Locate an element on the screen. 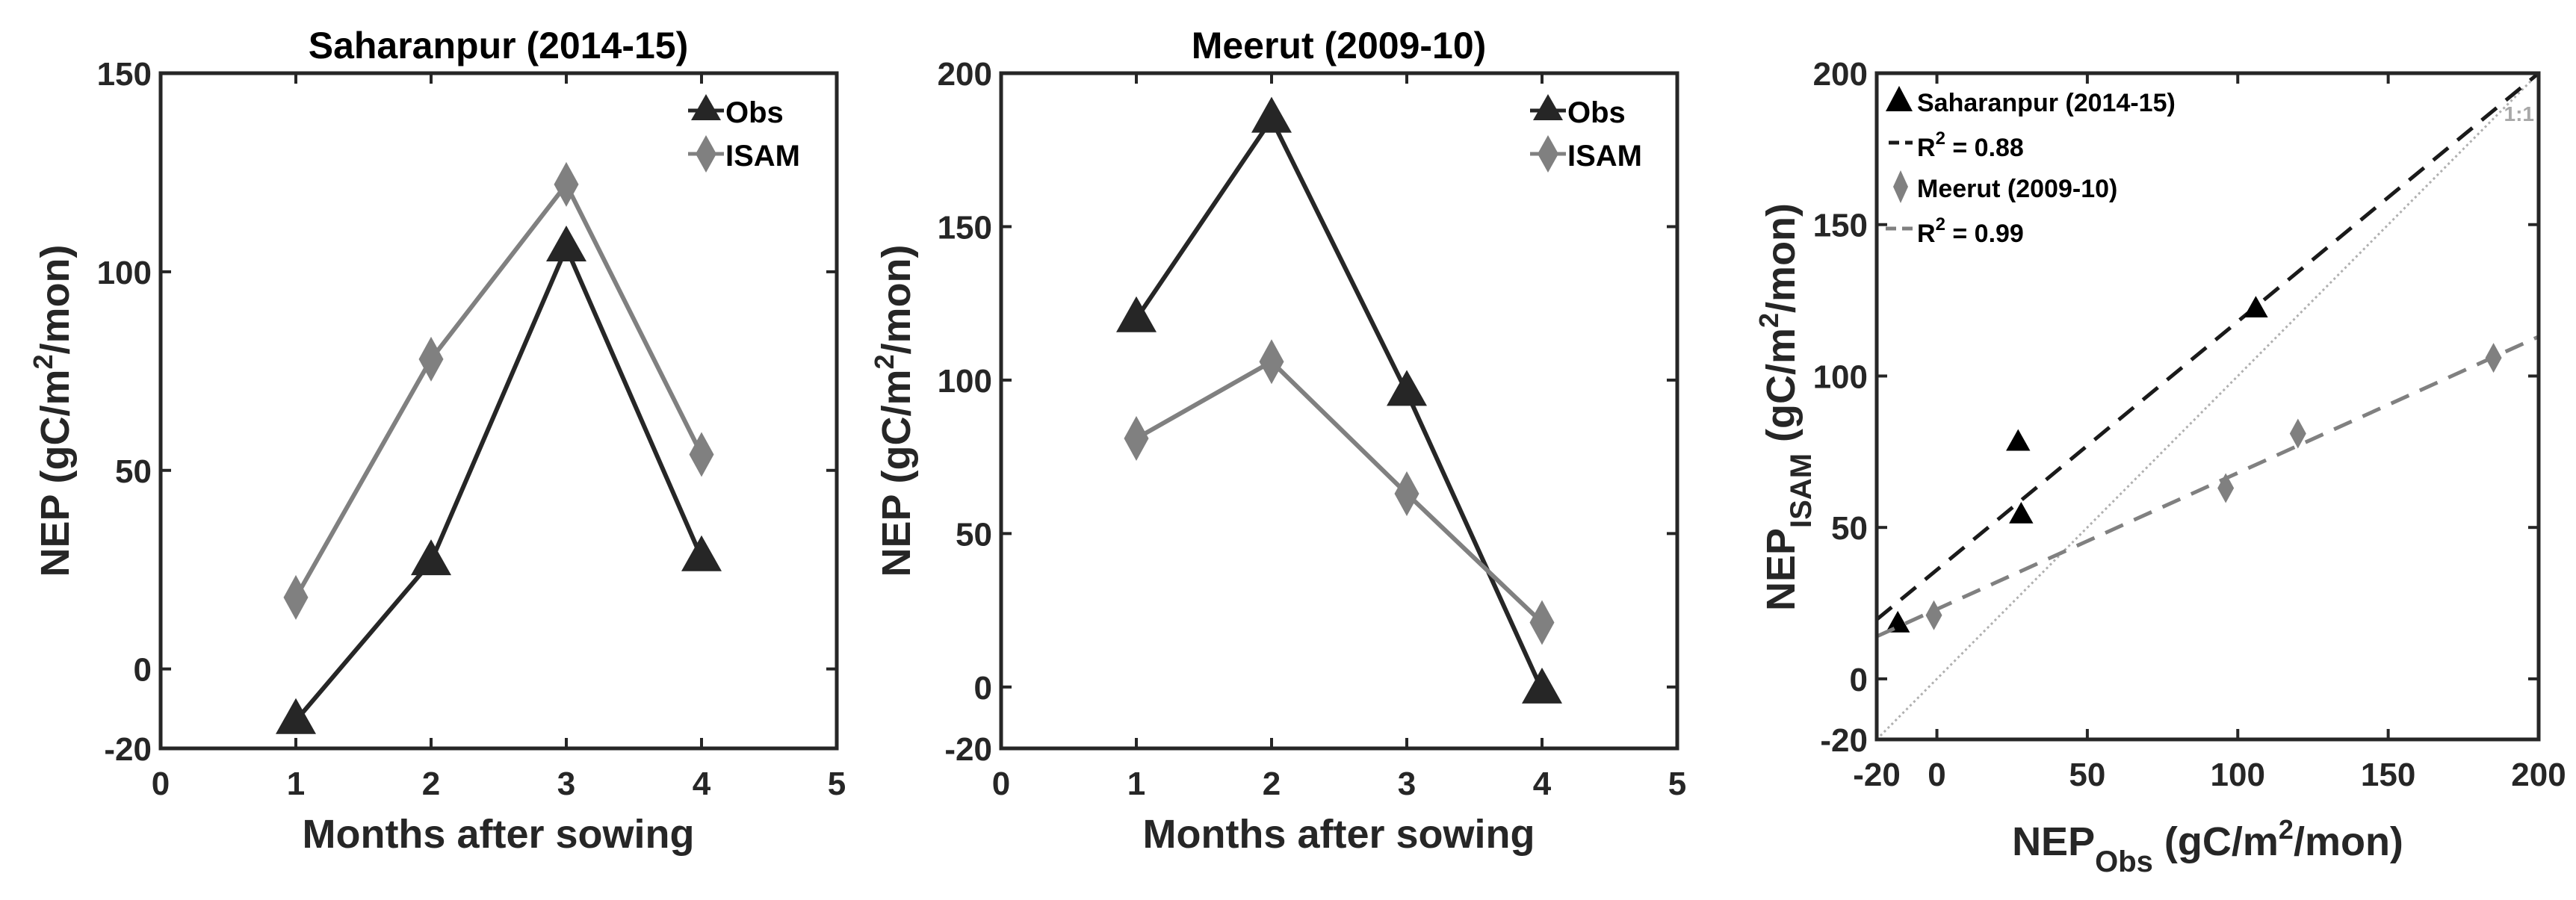  legend-item-saharanpur: Saharanpur (2014-15) is located at coordinates (2031, 101).